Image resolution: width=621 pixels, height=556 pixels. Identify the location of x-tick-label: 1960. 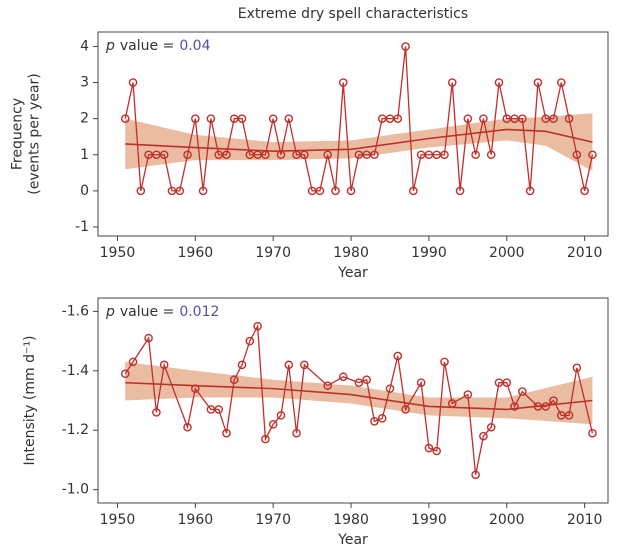
(196, 253).